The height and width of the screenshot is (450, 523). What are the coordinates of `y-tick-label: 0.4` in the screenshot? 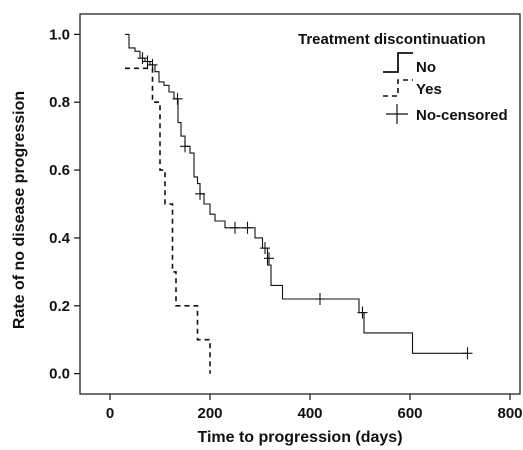 It's located at (60, 238).